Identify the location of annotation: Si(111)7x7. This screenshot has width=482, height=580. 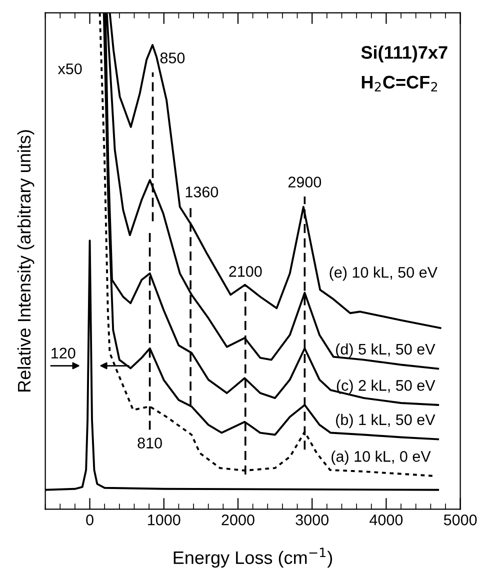
(404, 54).